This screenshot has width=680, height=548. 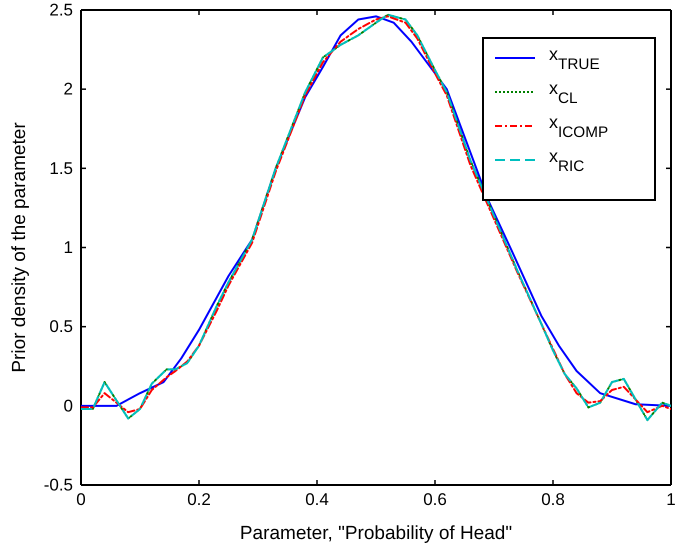 I want to click on y-tick-label: 1.5, so click(x=61, y=168).